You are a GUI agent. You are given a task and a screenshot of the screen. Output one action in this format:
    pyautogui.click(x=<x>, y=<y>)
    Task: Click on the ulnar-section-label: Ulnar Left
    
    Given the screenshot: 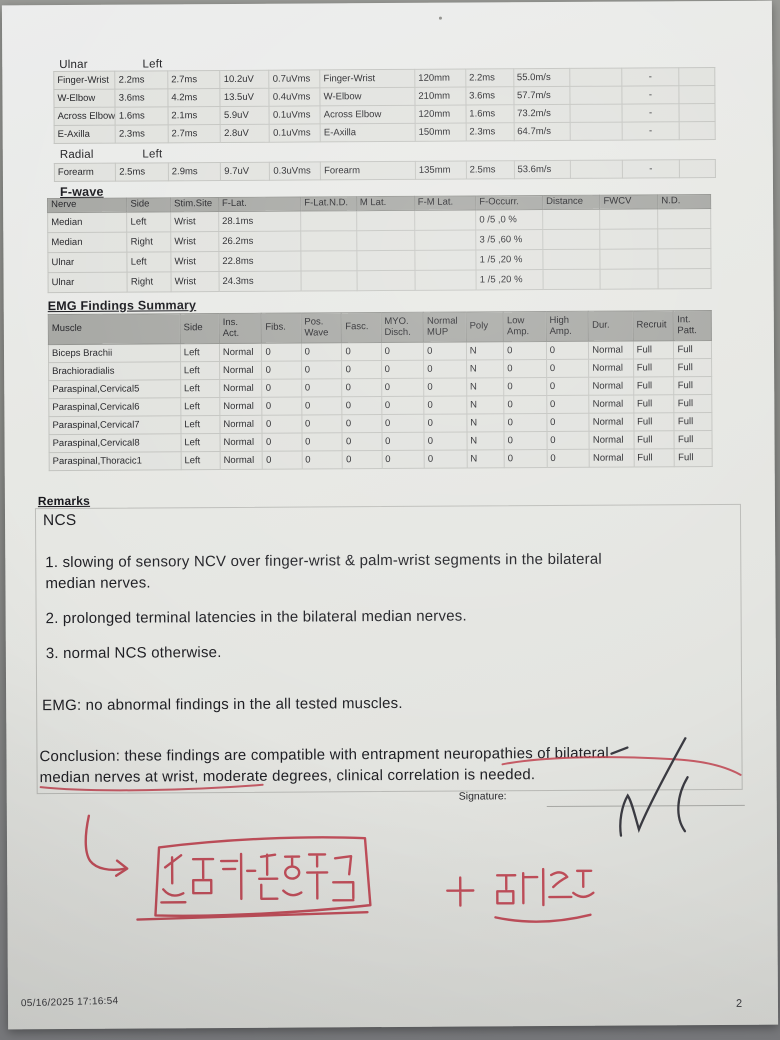 What is the action you would take?
    pyautogui.click(x=110, y=64)
    